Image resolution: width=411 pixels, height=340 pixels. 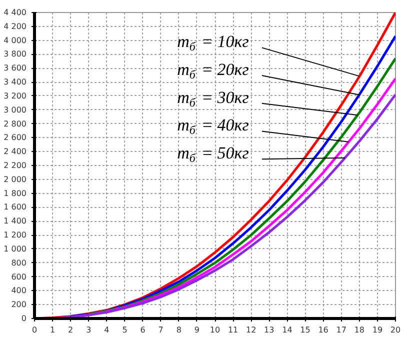 I want to click on x-tick-label: 15, so click(x=305, y=330).